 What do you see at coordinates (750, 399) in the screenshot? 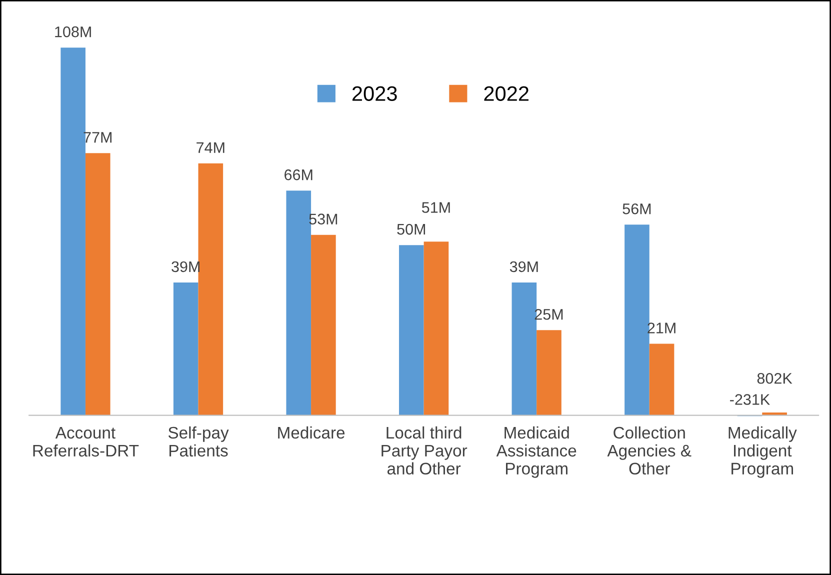
I see `data-label: -231K` at bounding box center [750, 399].